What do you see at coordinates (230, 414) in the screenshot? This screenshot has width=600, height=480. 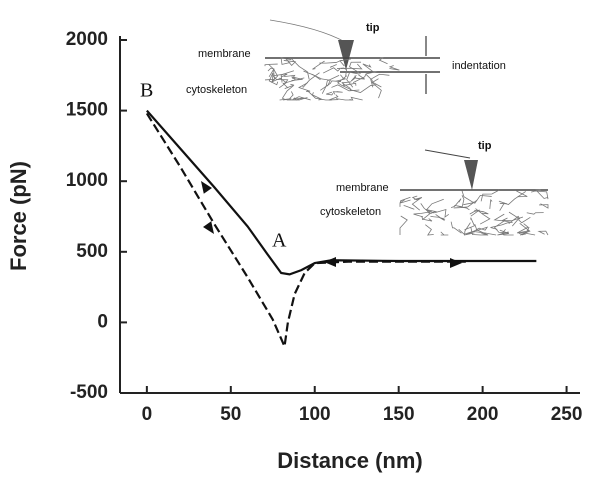 I see `x-tick-label: 50` at bounding box center [230, 414].